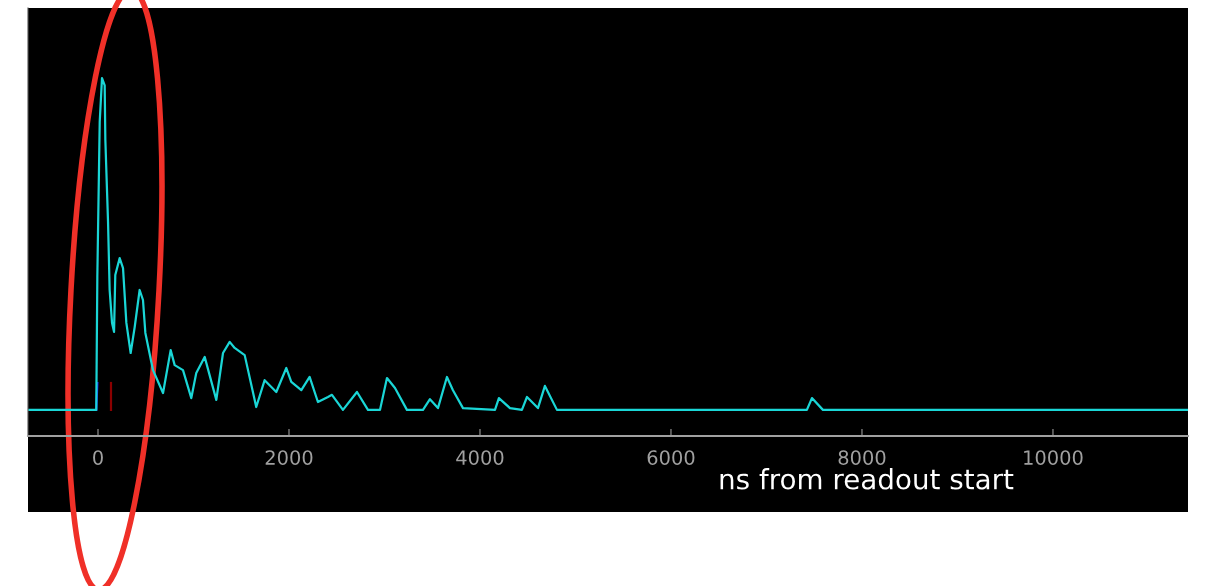 The height and width of the screenshot is (586, 1205). Describe the element at coordinates (862, 457) in the screenshot. I see `x-tick-label: 8000` at that location.